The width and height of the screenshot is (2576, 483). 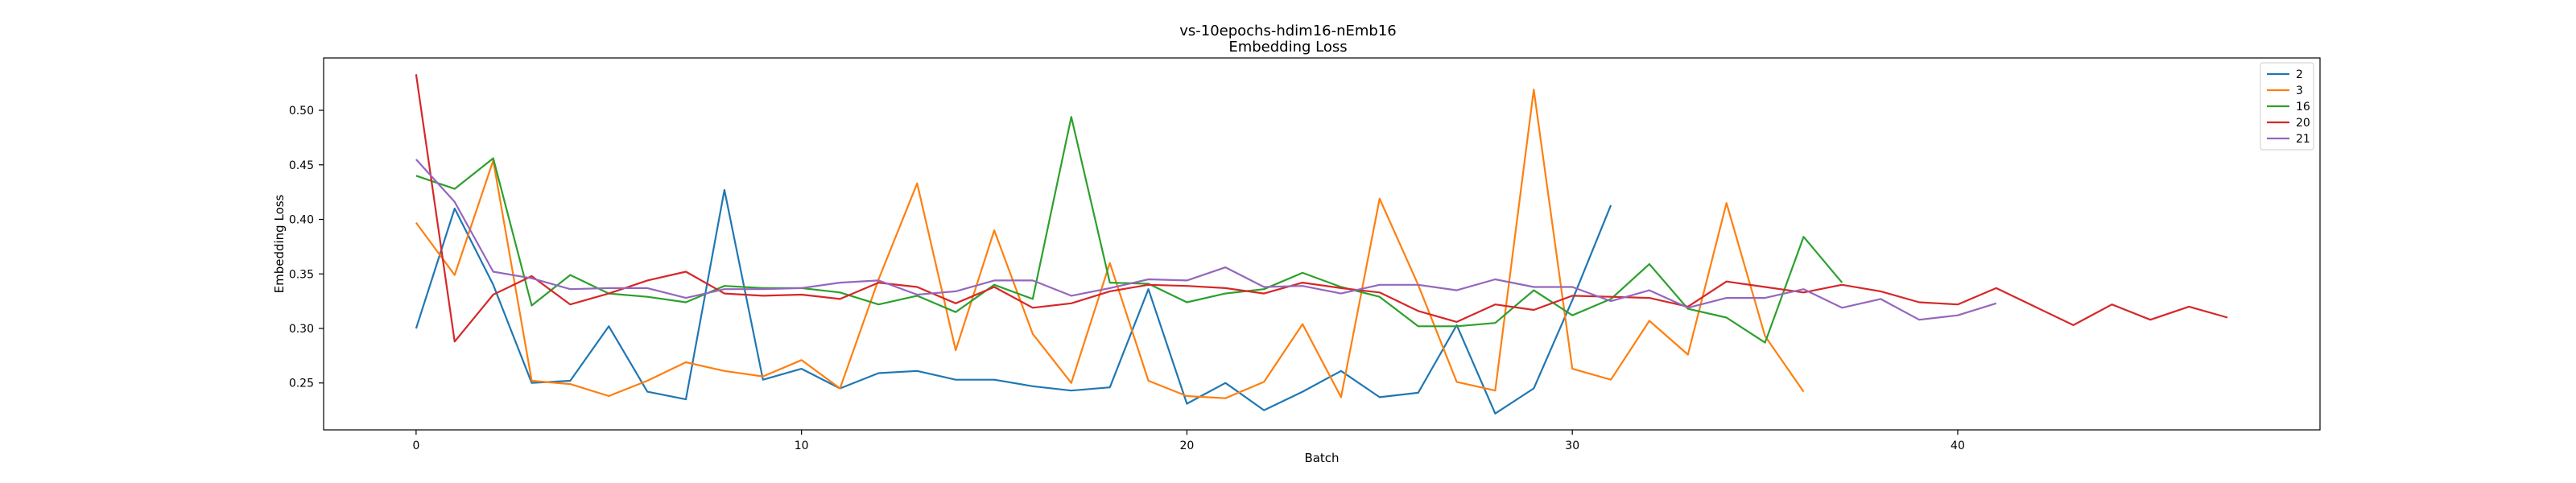 I want to click on legend-label-21: 21, so click(x=2303, y=139).